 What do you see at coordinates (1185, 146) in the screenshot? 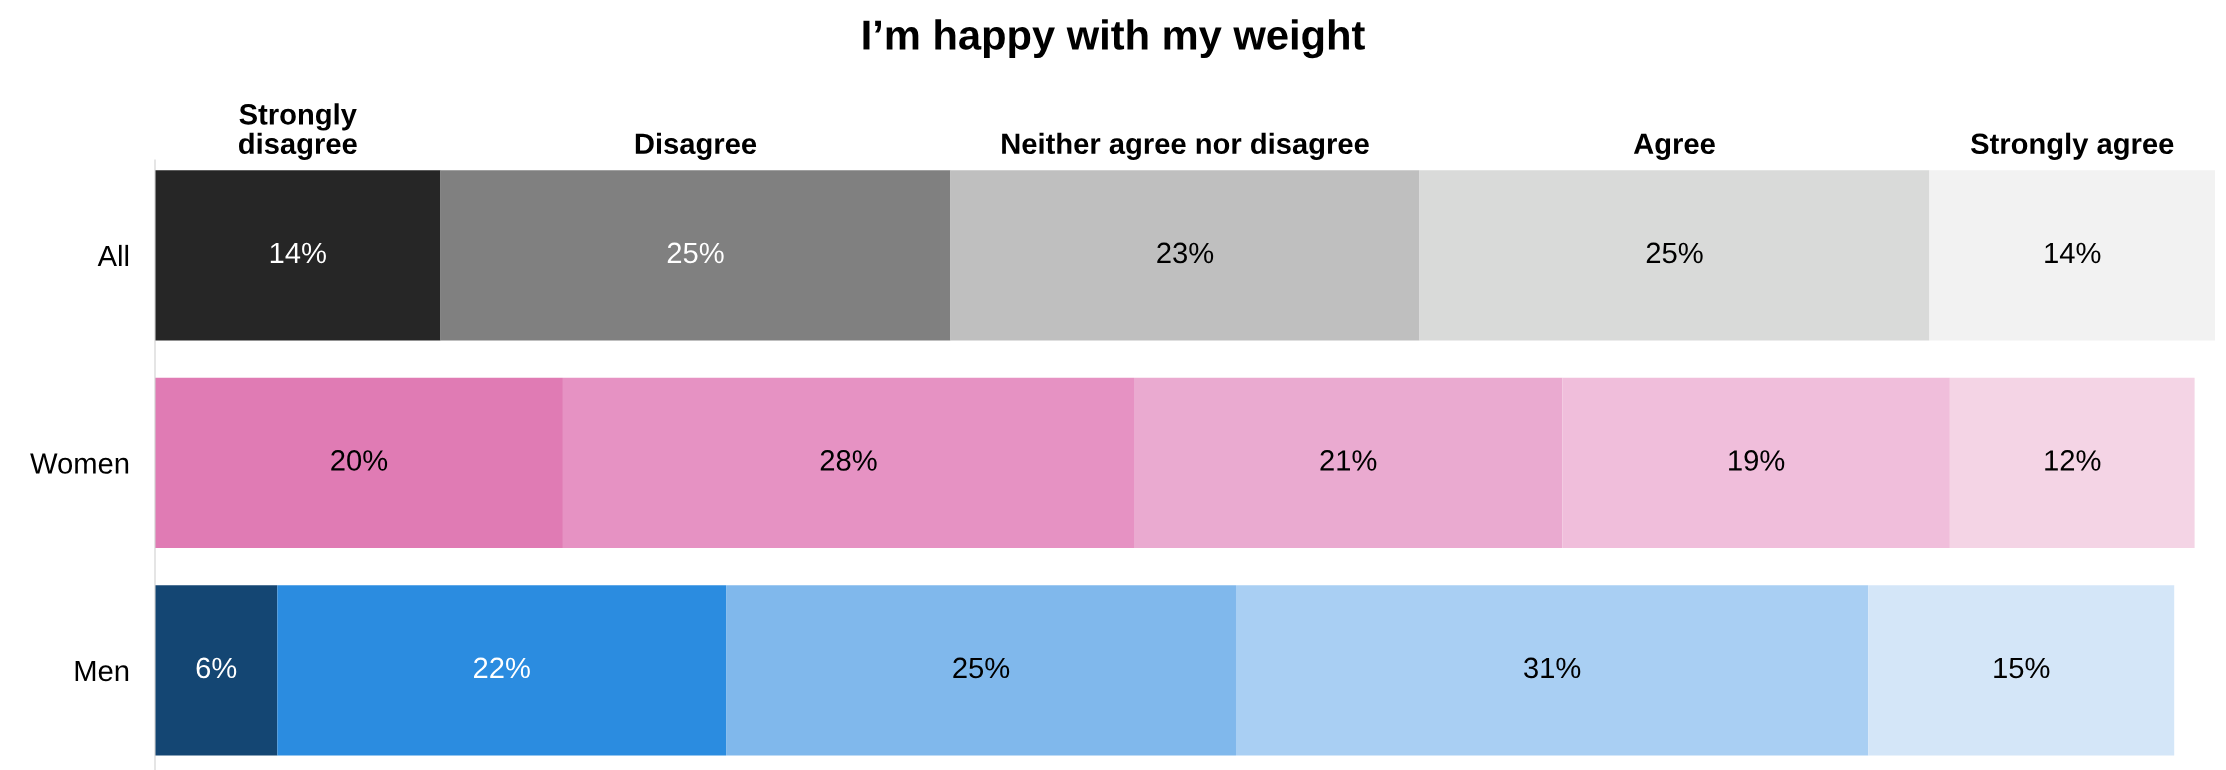
I see `series-label: Neither agree nor disagree` at bounding box center [1185, 146].